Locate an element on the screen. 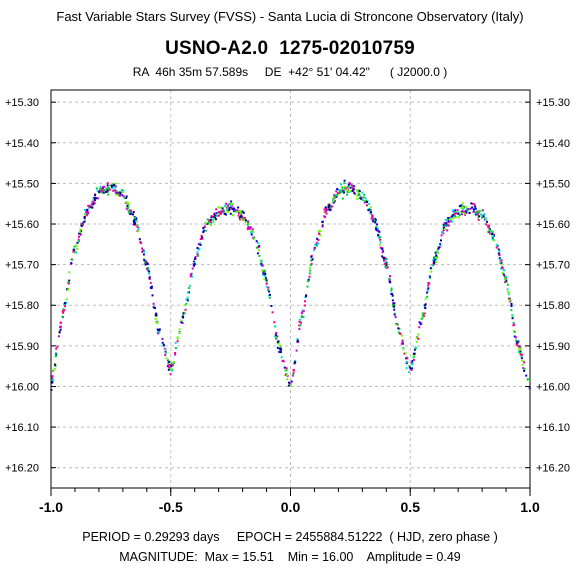 The height and width of the screenshot is (580, 580). star-identifier: USNO-A2.0 1275-02010759 is located at coordinates (290, 48).